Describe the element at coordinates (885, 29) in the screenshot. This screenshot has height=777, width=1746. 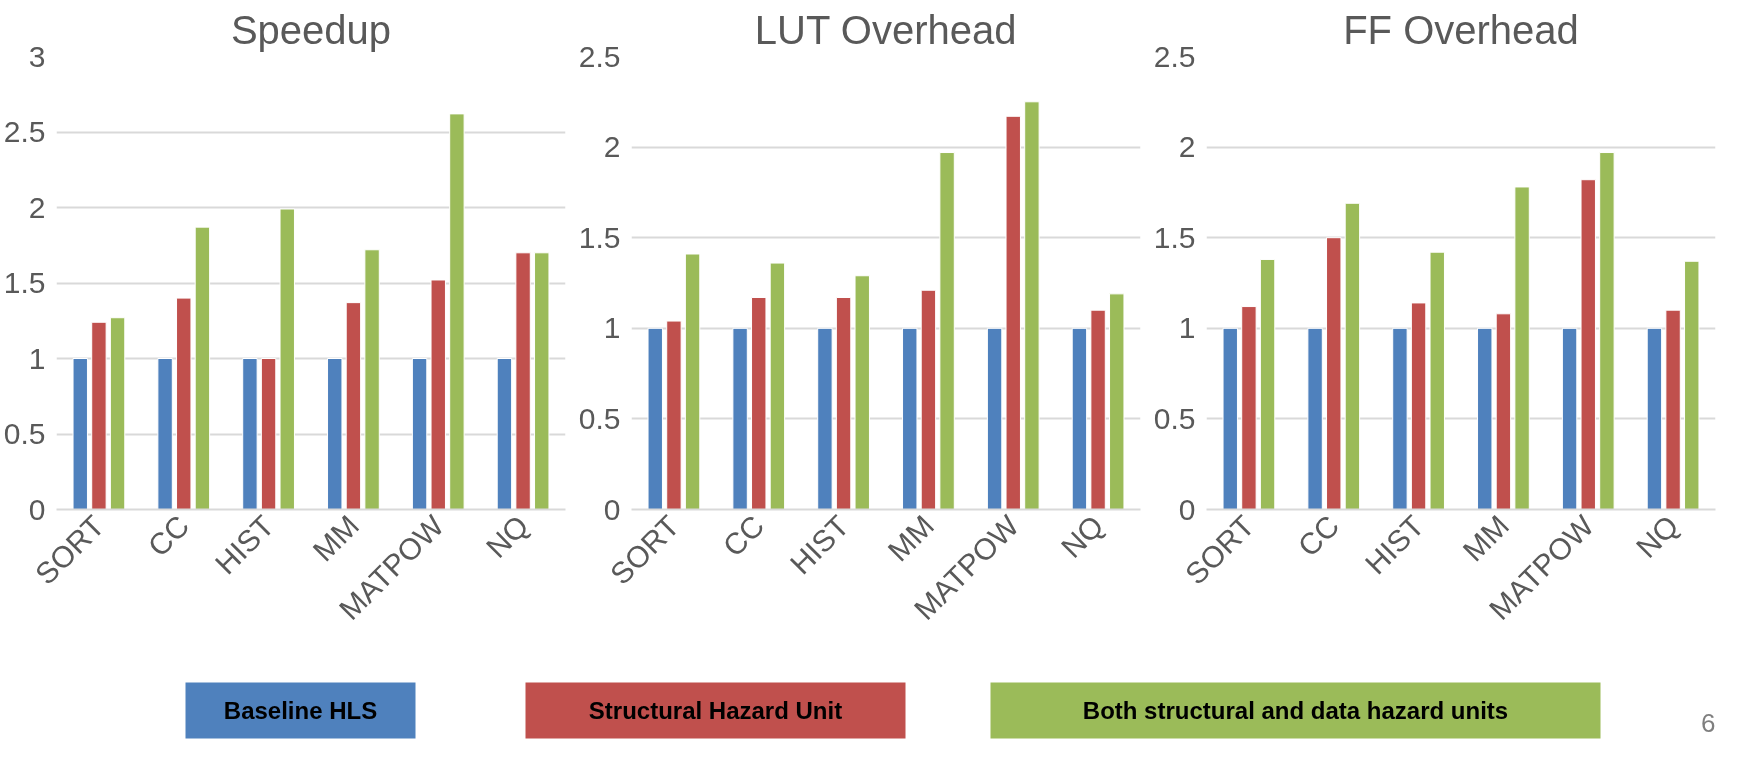
I see `chart-title: LUT Overhead` at that location.